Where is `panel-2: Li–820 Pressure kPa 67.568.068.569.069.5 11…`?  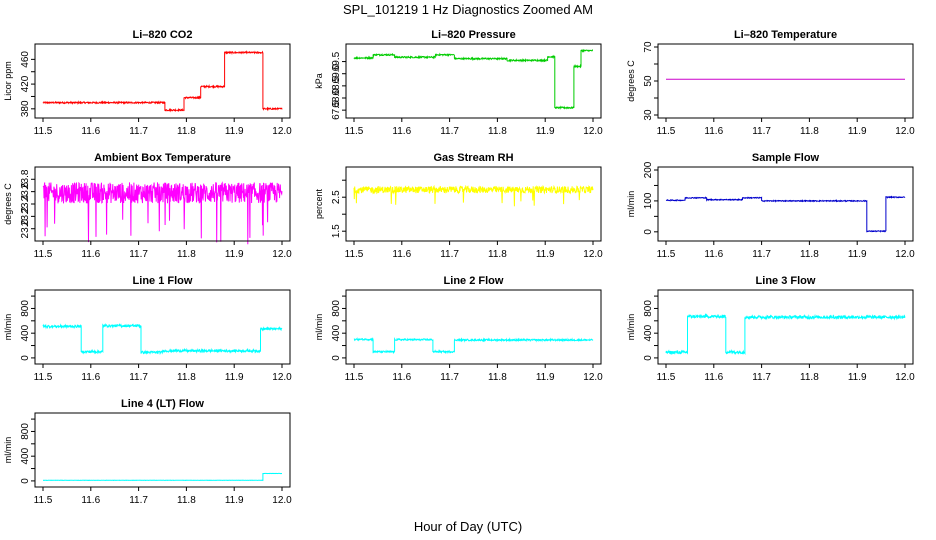 panel-2: Li–820 Pressure kPa 67.568.068.569.069.5 11… is located at coordinates (458, 83).